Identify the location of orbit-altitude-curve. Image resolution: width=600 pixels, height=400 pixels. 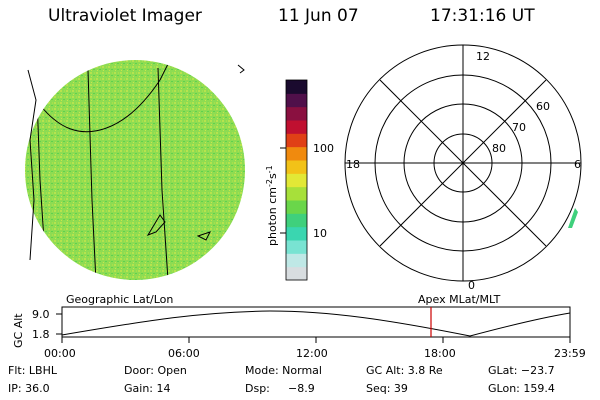
(316, 323).